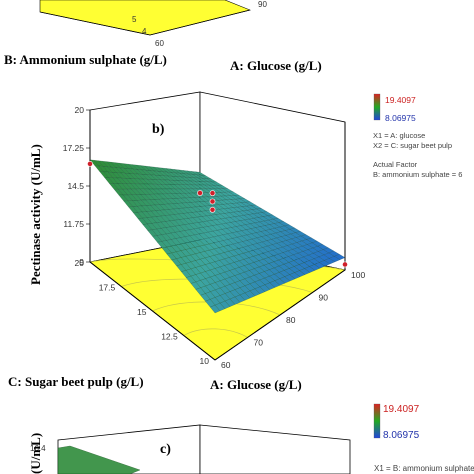 This screenshot has height=474, width=474. Describe the element at coordinates (262, 4) in the screenshot. I see `panel-a-tick-x-0: 90` at that location.